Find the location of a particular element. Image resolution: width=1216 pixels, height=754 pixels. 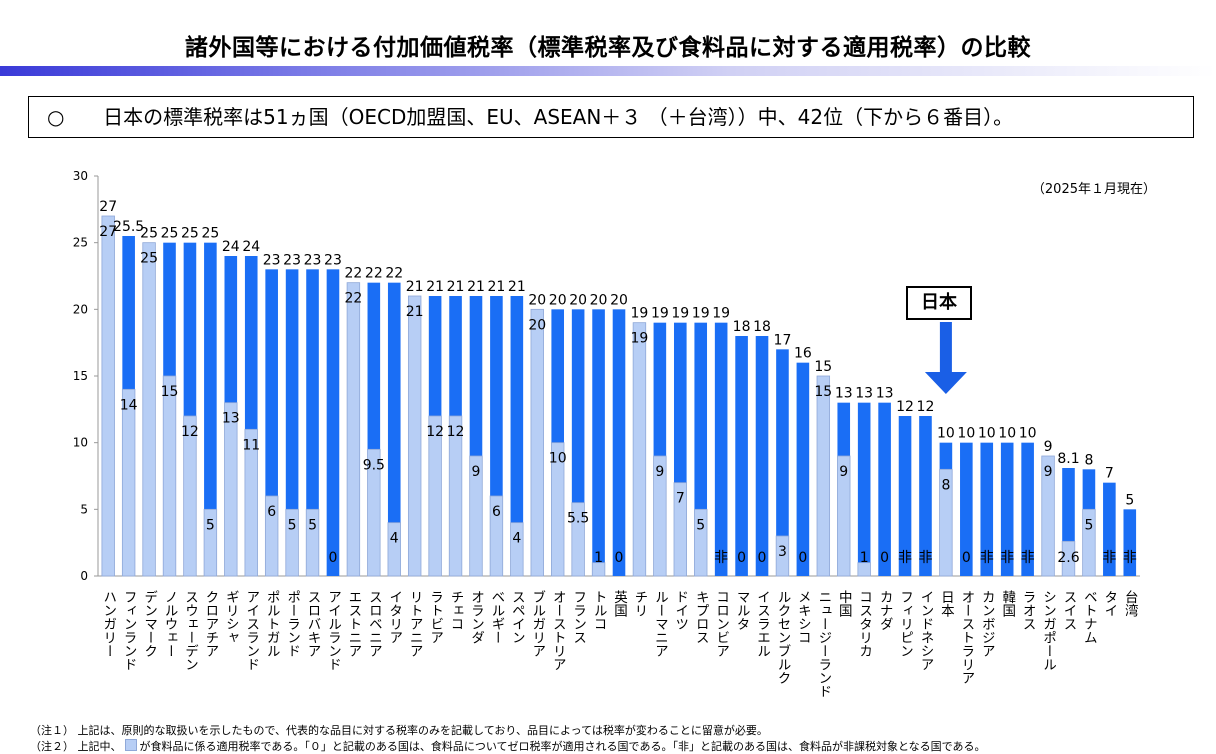

title-underline-bar is located at coordinates (608, 71).